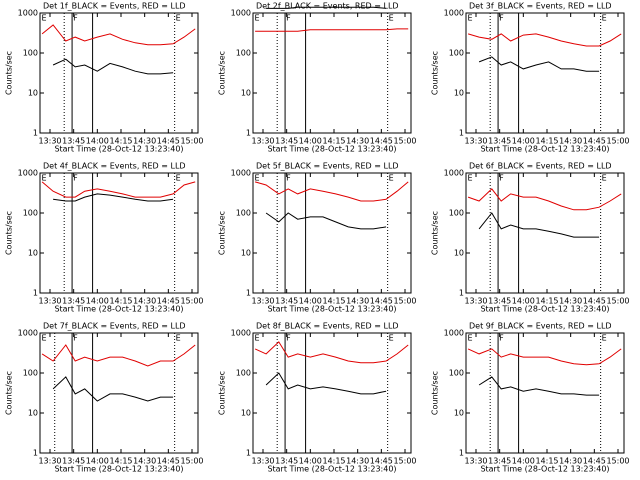 The width and height of the screenshot is (640, 480). What do you see at coordinates (327, 326) in the screenshot?
I see `chart-title: Det 8f_BLACK = Events, RED = LLD` at bounding box center [327, 326].